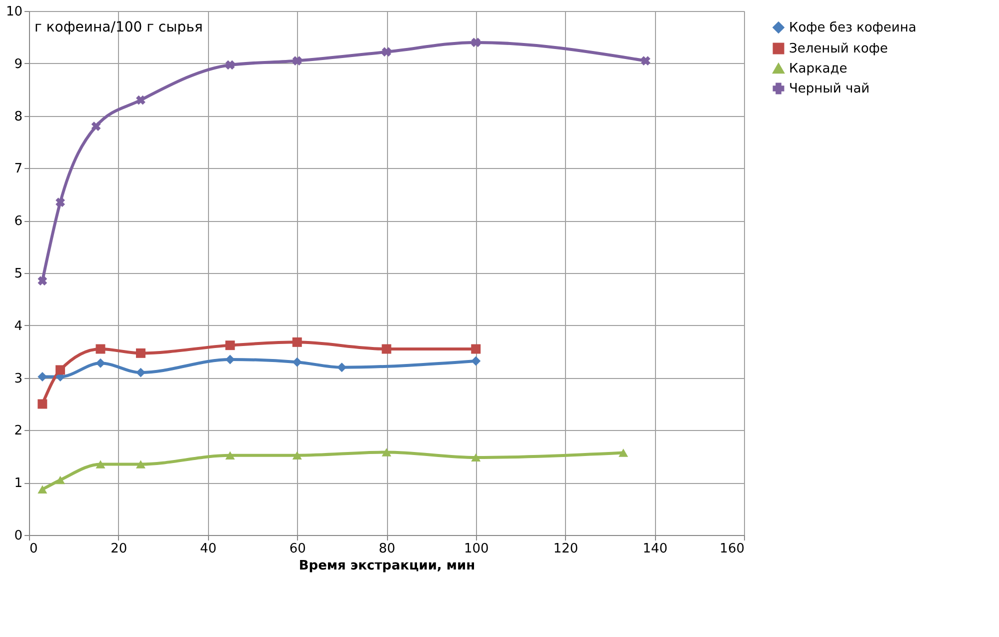  Describe the element at coordinates (565, 549) in the screenshot. I see `x-tick-label: 120` at that location.